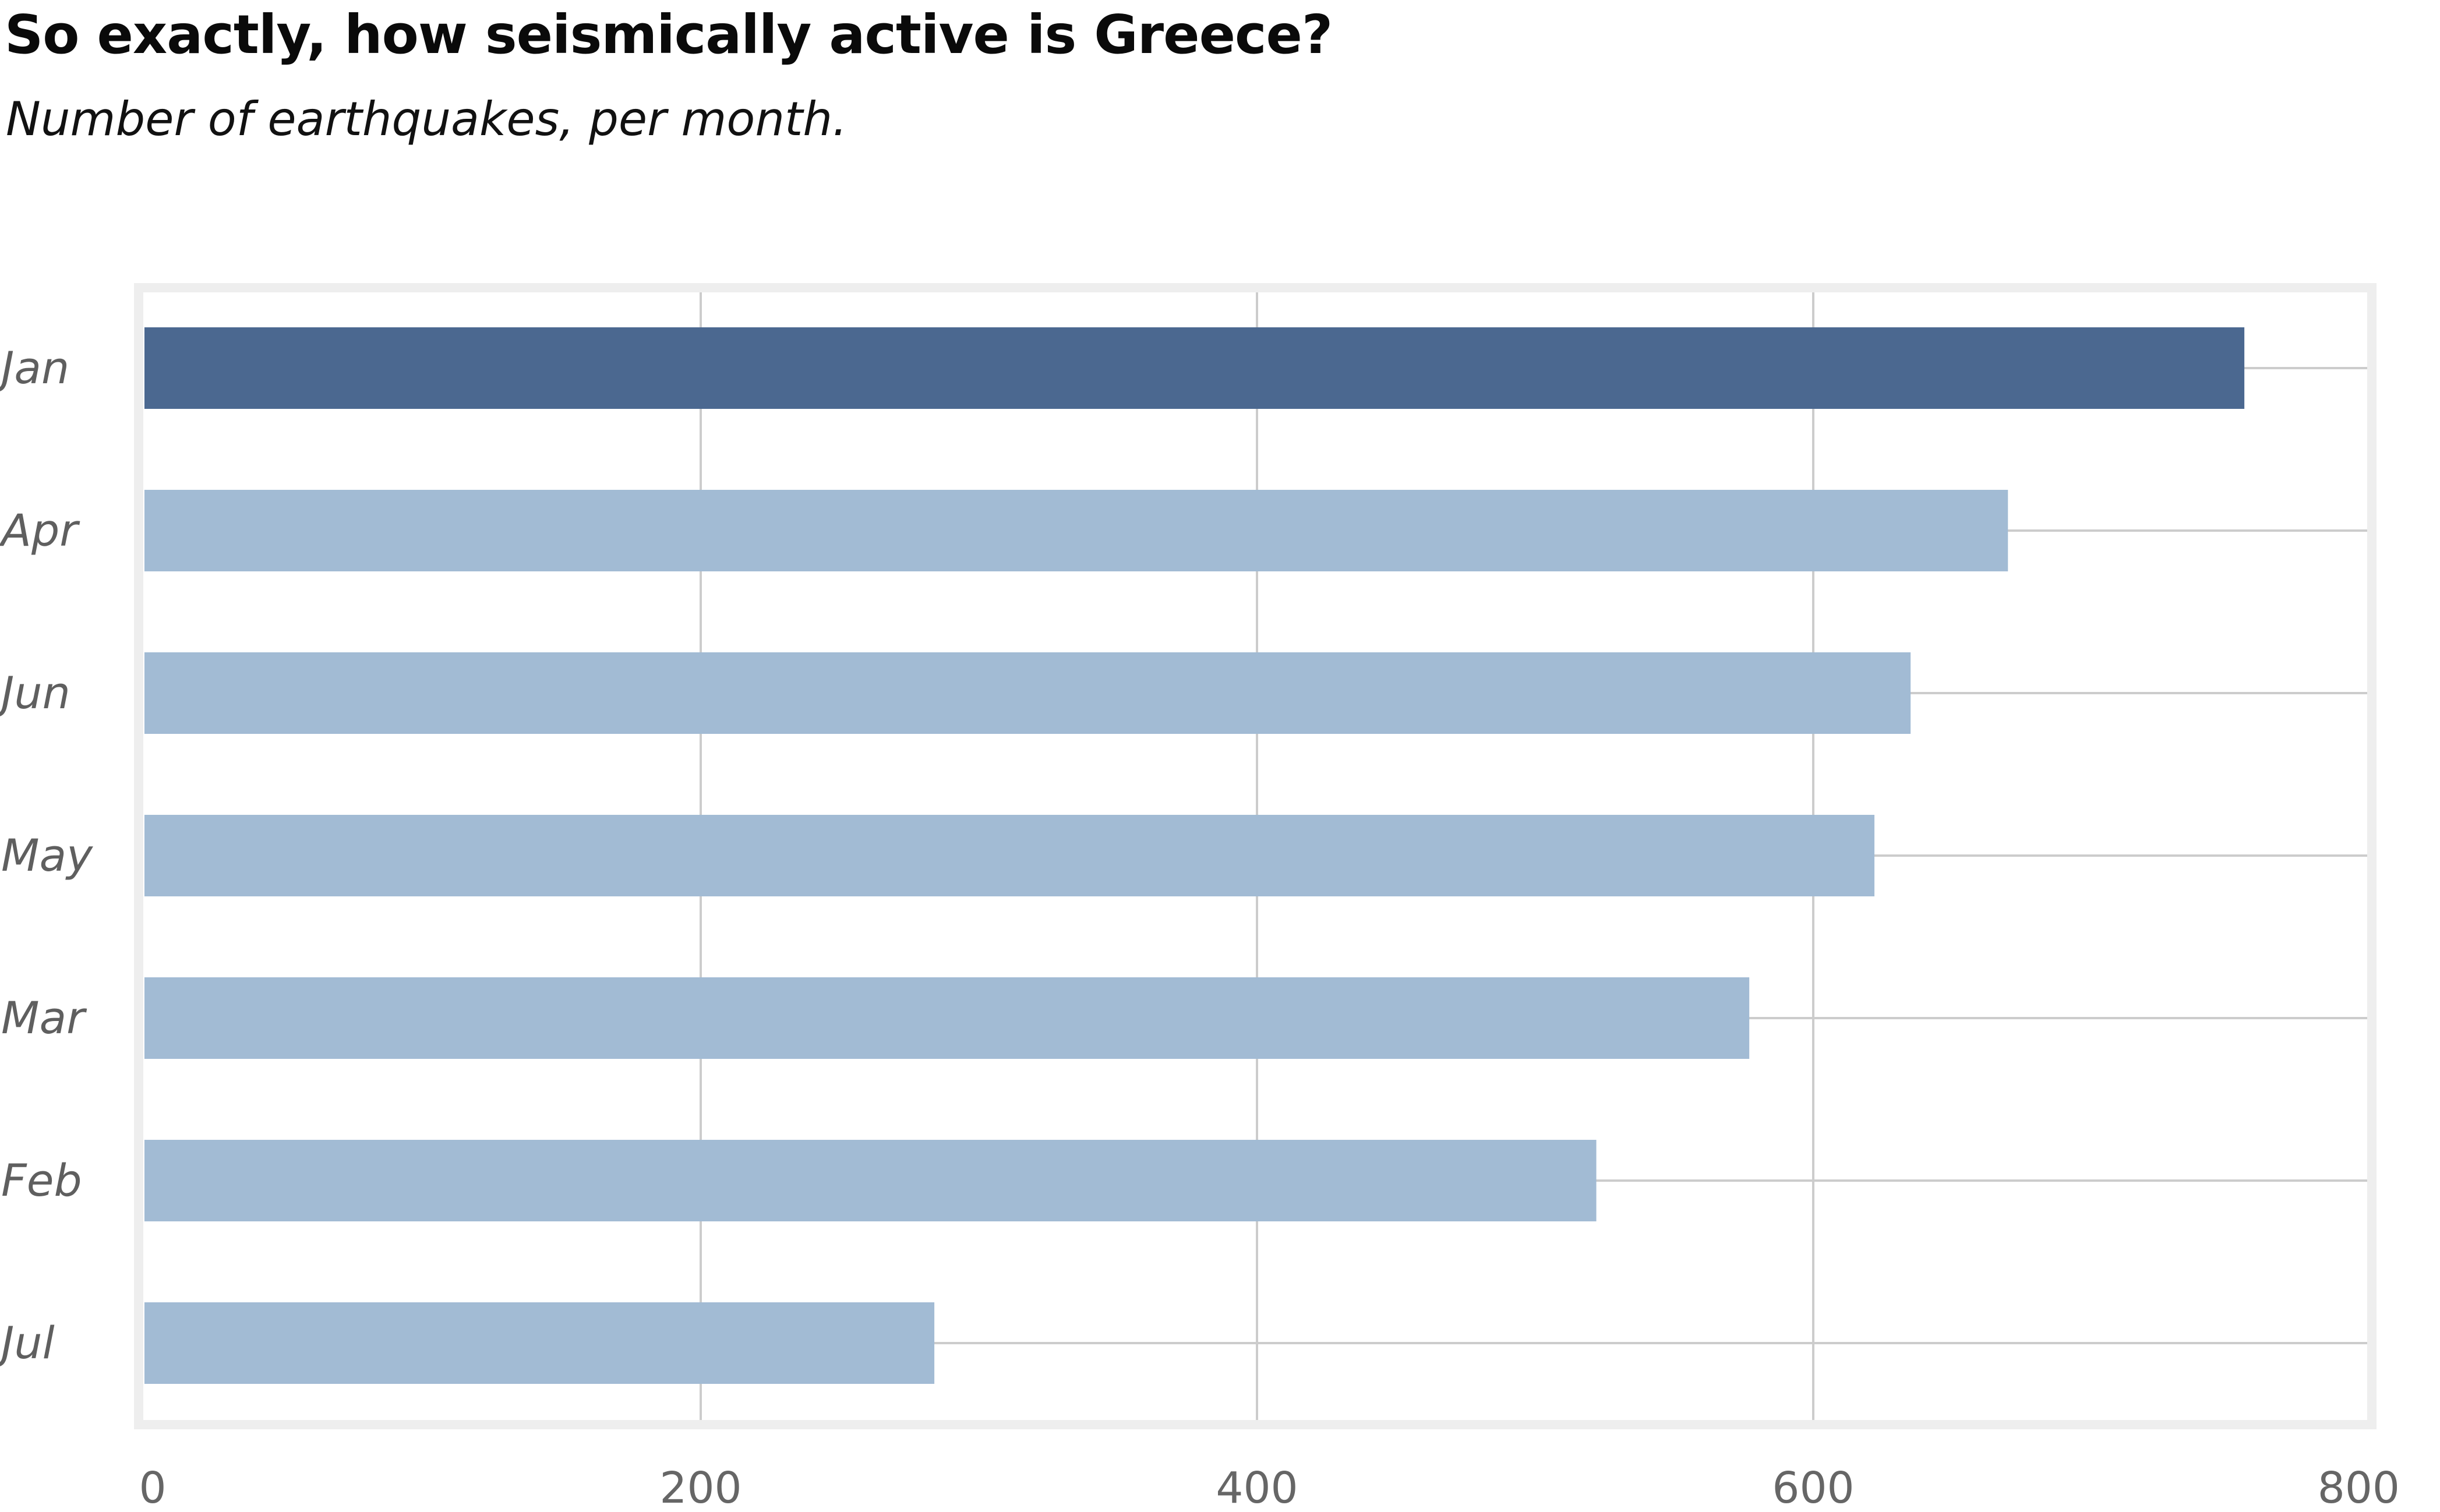 Image resolution: width=2440 pixels, height=1512 pixels. I want to click on x-axis-tick-labels: 0 200 400 600 800, so click(1269, 1488).